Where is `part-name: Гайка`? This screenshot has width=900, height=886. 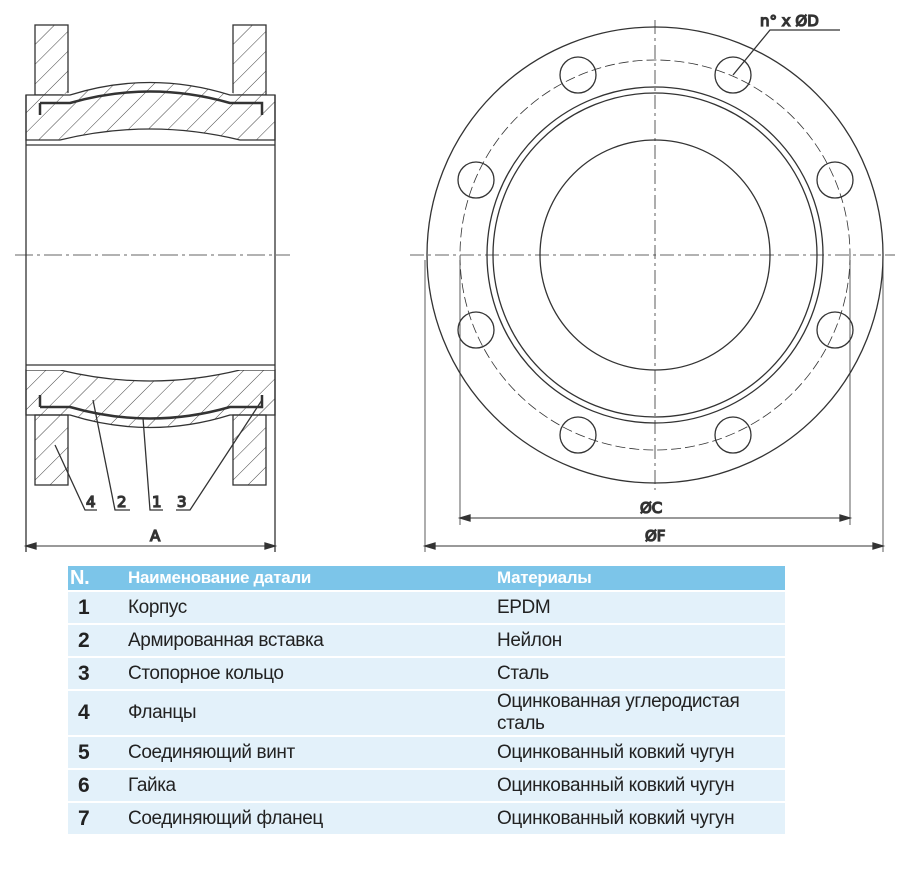
part-name: Гайка is located at coordinates (312, 785).